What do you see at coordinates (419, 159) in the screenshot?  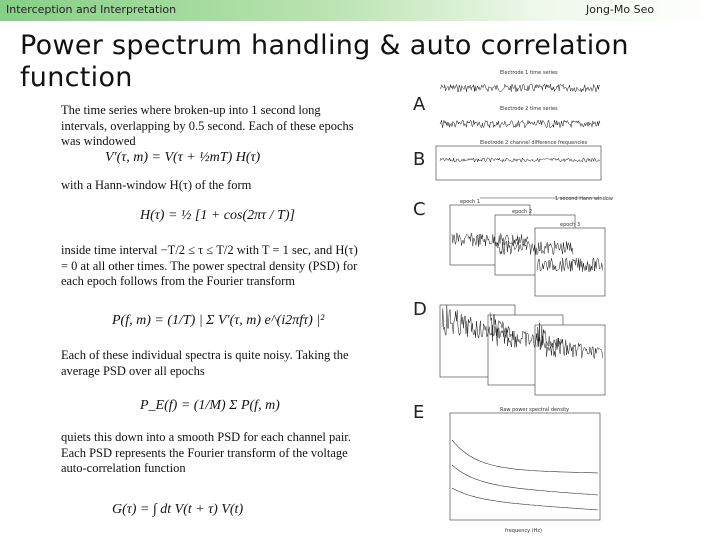 I see `panel-letter: B` at bounding box center [419, 159].